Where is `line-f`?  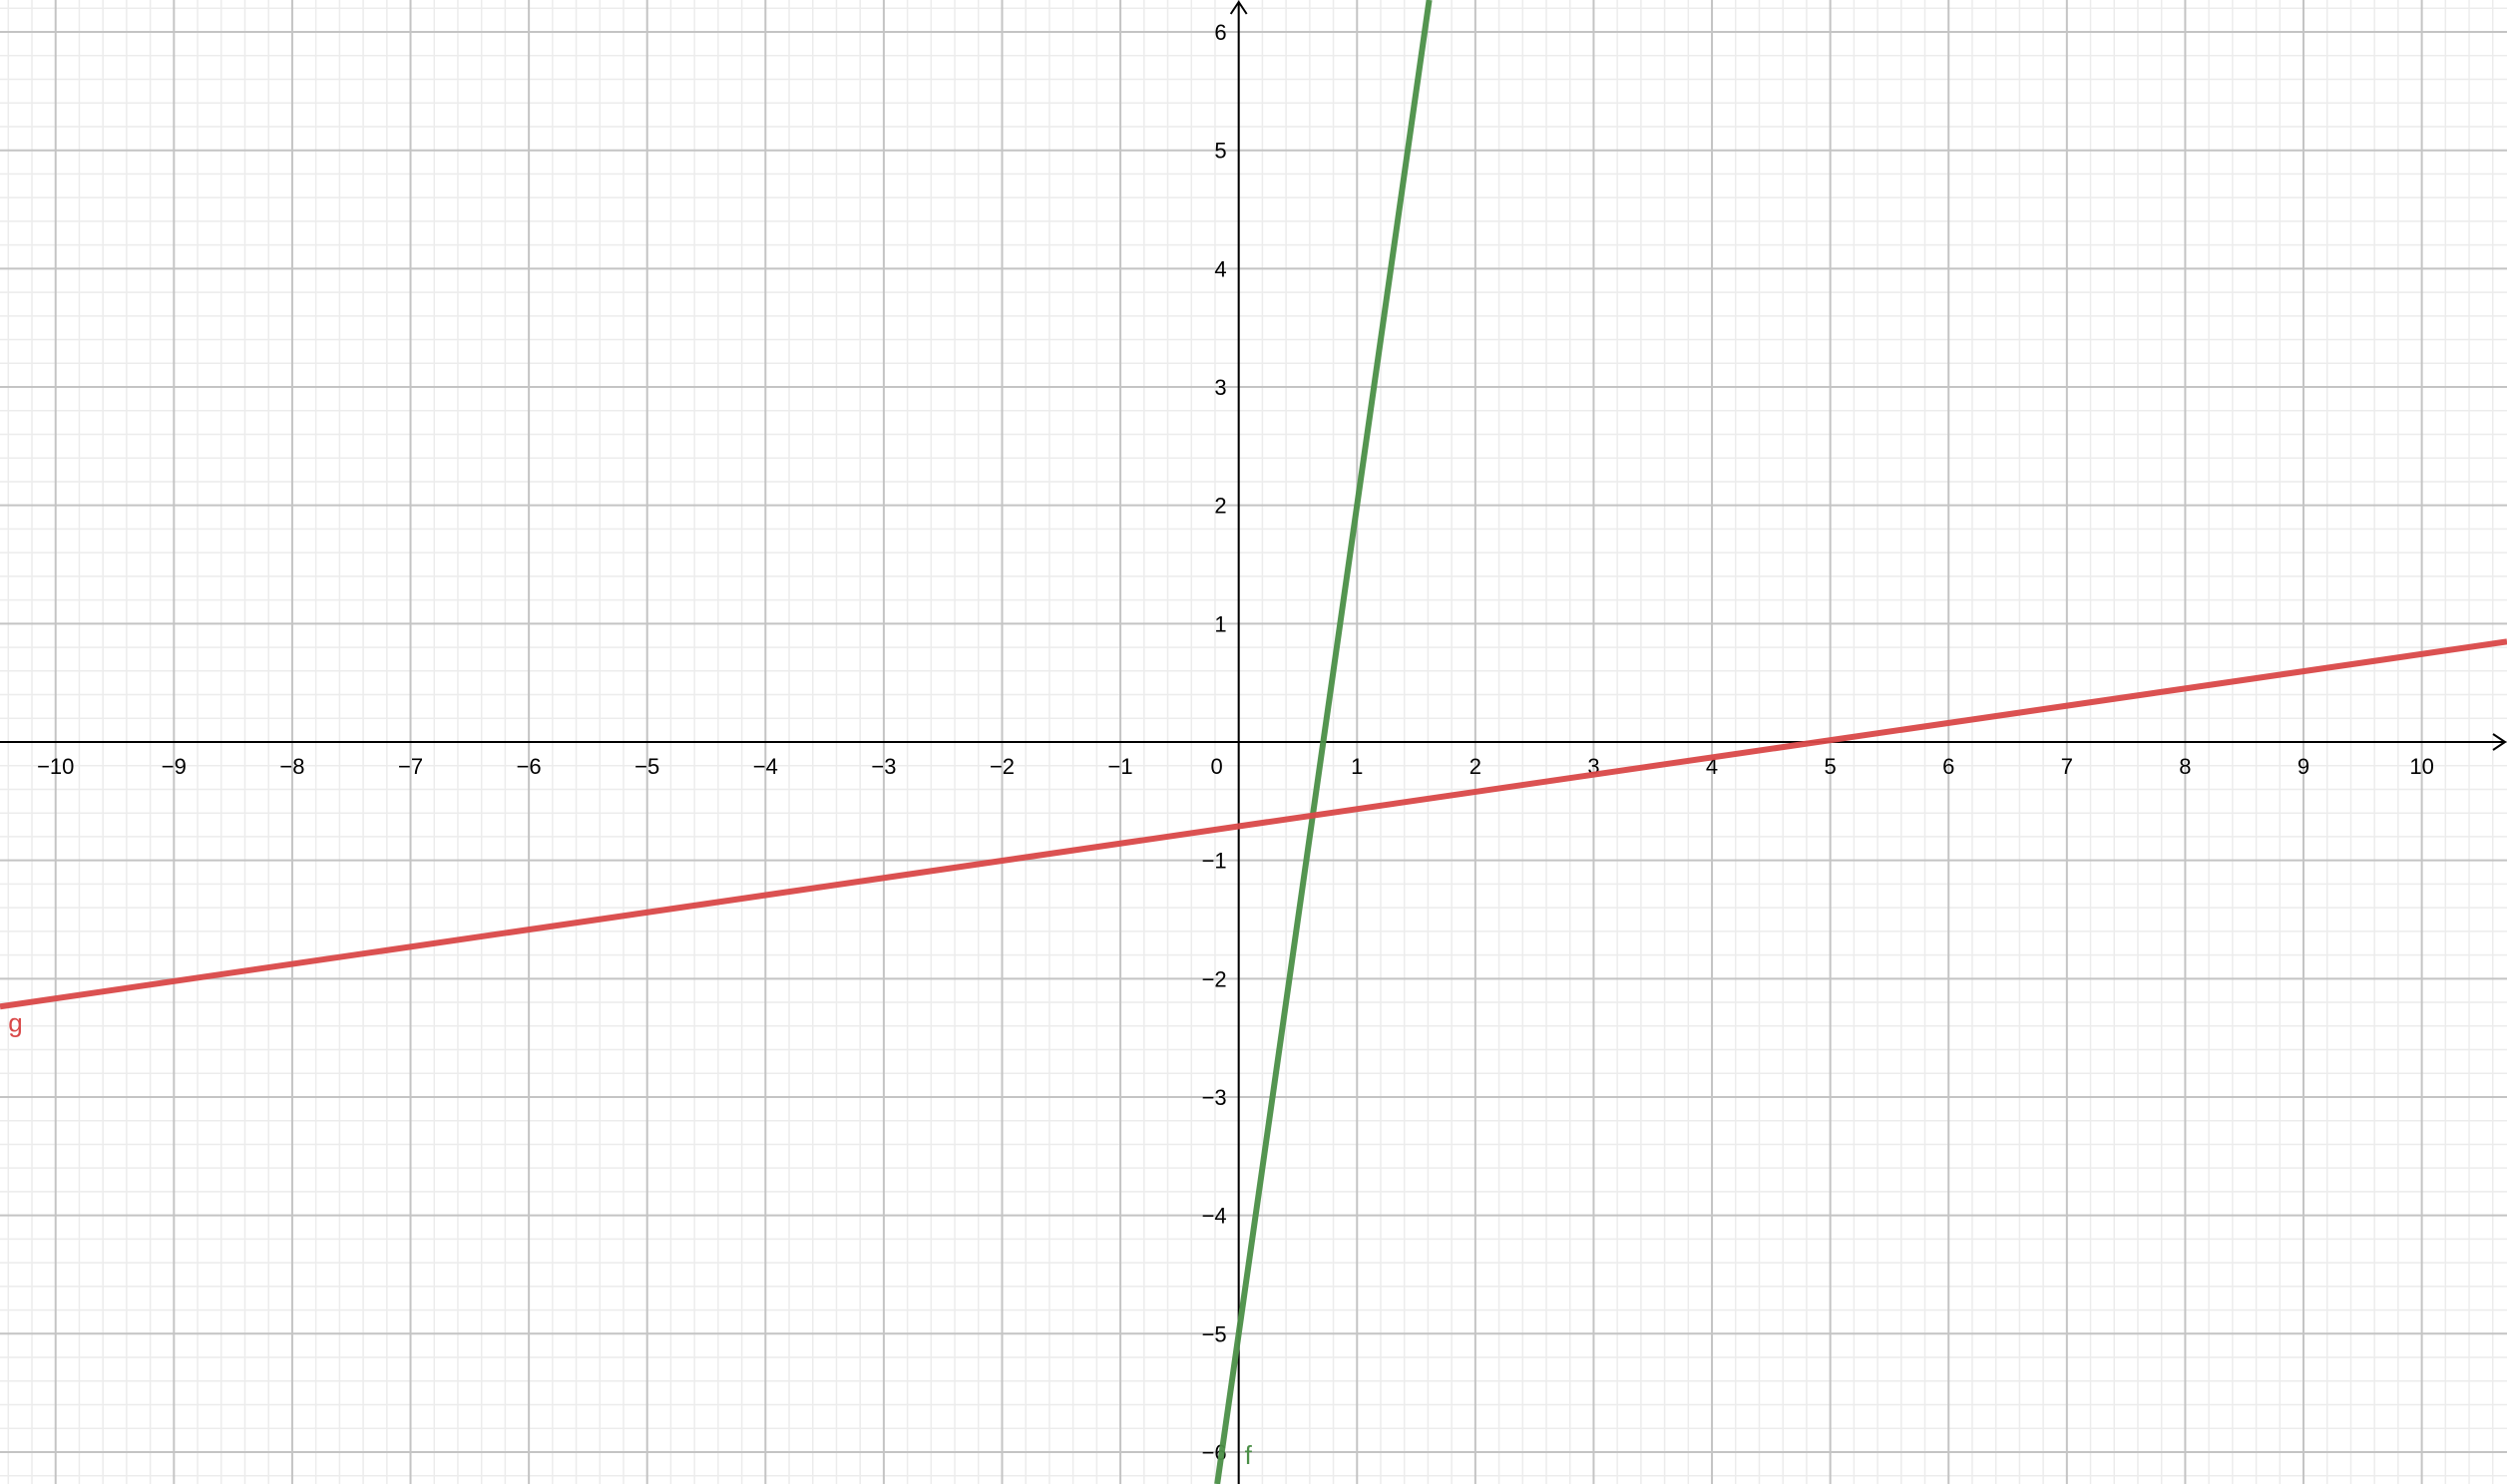 line-f is located at coordinates (1323, 742).